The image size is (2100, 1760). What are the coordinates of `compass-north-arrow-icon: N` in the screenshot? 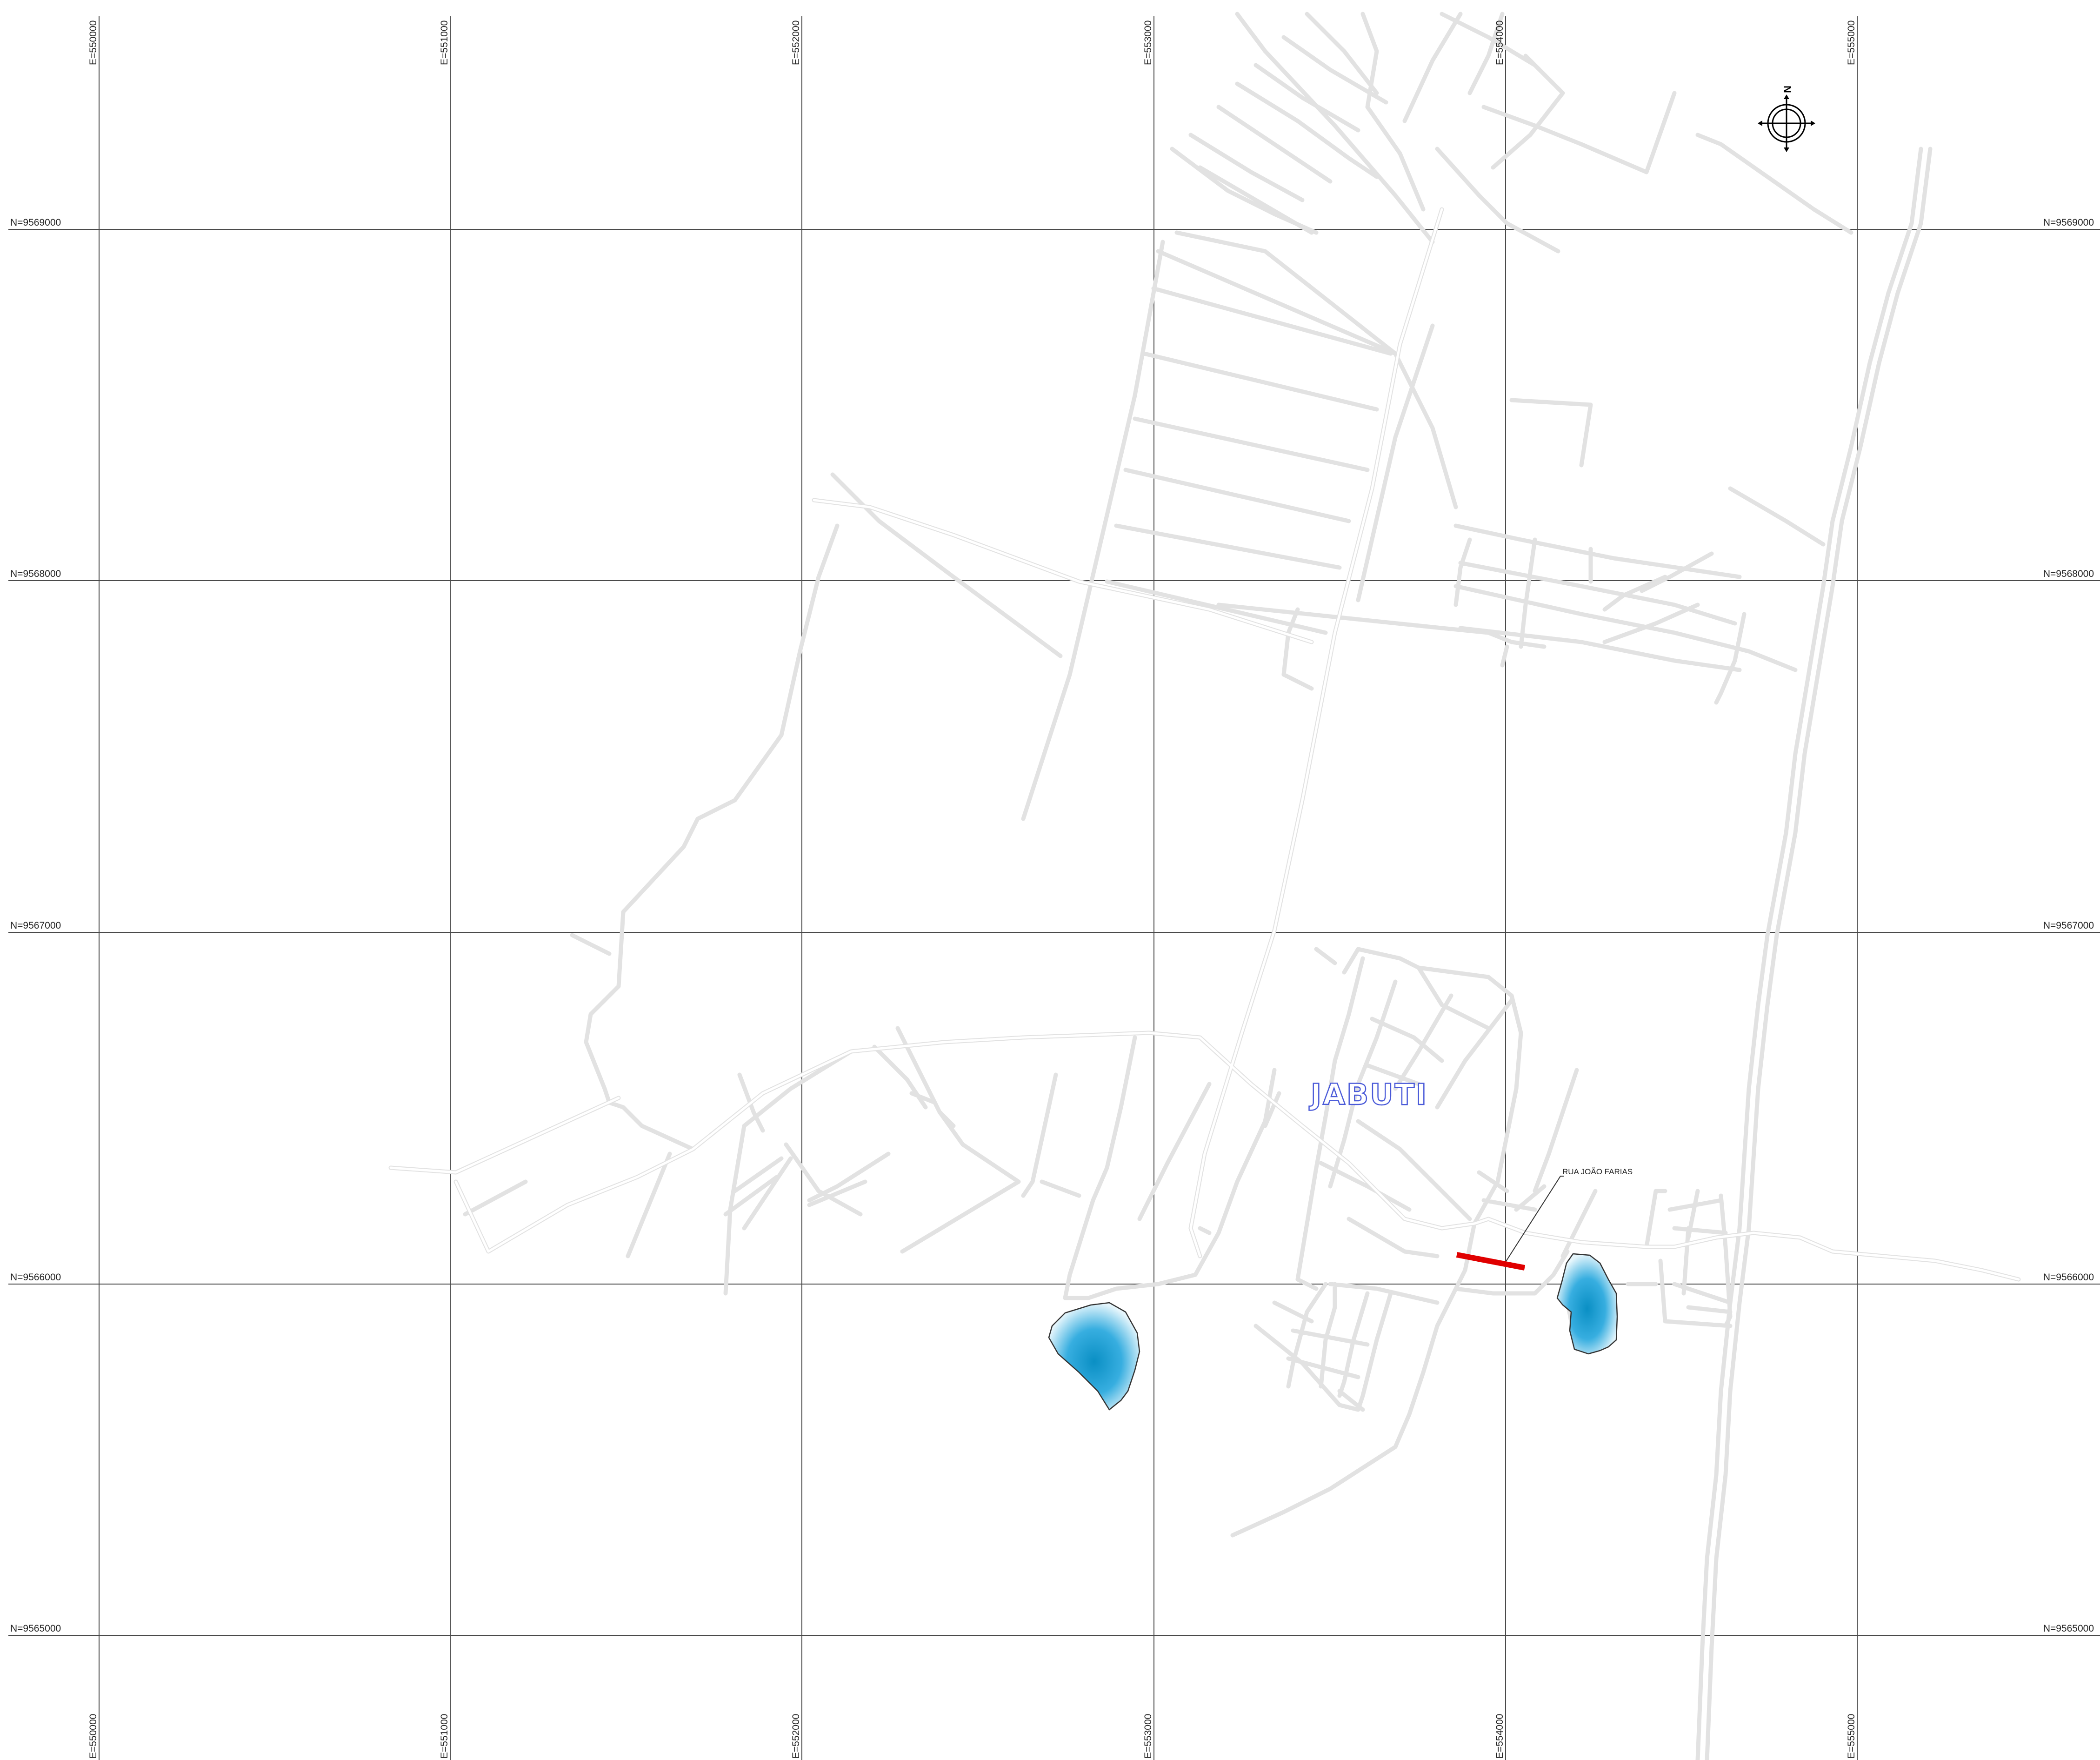 It's located at (1786, 119).